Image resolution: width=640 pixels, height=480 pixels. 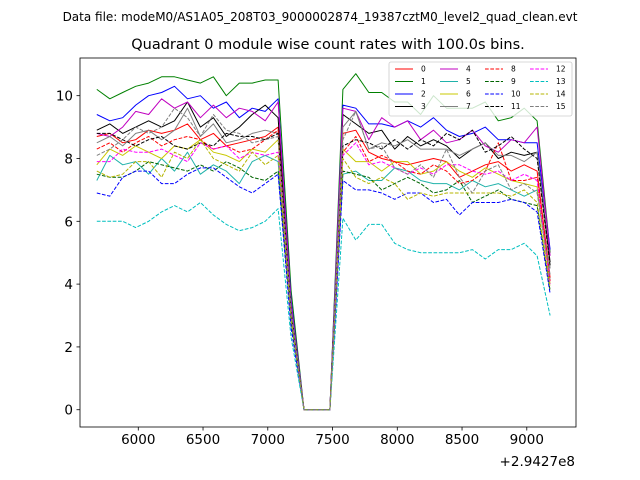 What do you see at coordinates (468, 106) in the screenshot?
I see `legend-label-7: 7` at bounding box center [468, 106].